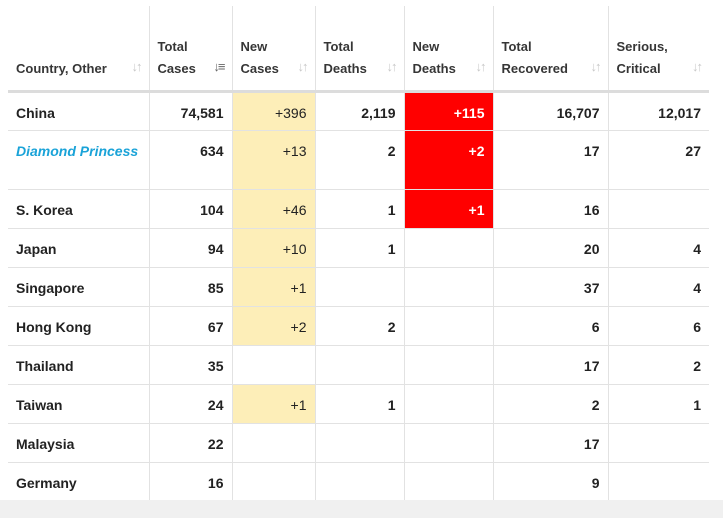  I want to click on cell-country: Singapore, so click(79, 287).